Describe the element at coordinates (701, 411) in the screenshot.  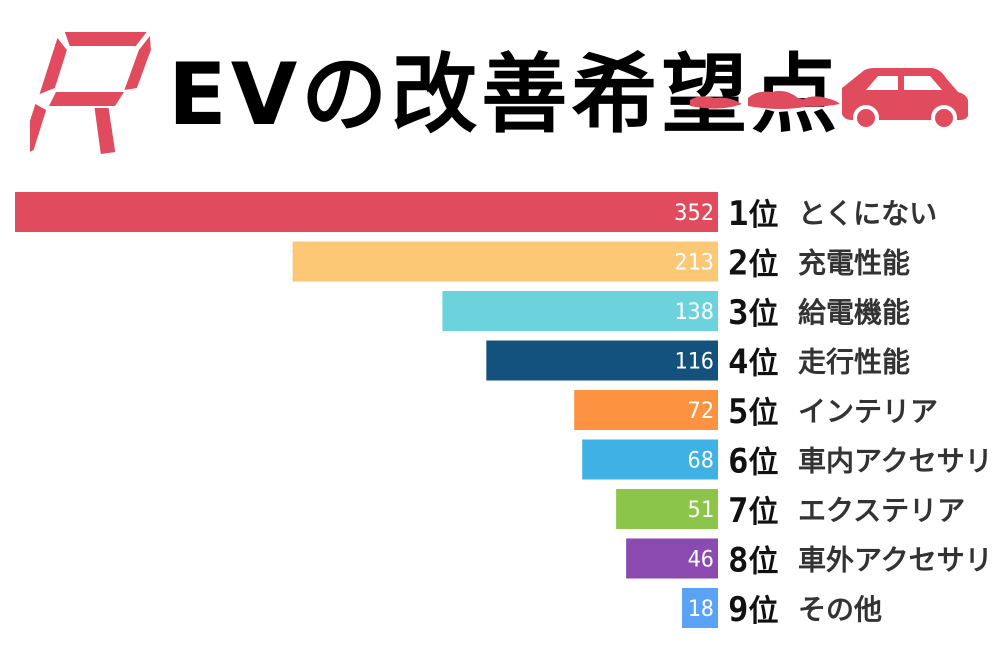
I see `bar-value-label: 72` at that location.